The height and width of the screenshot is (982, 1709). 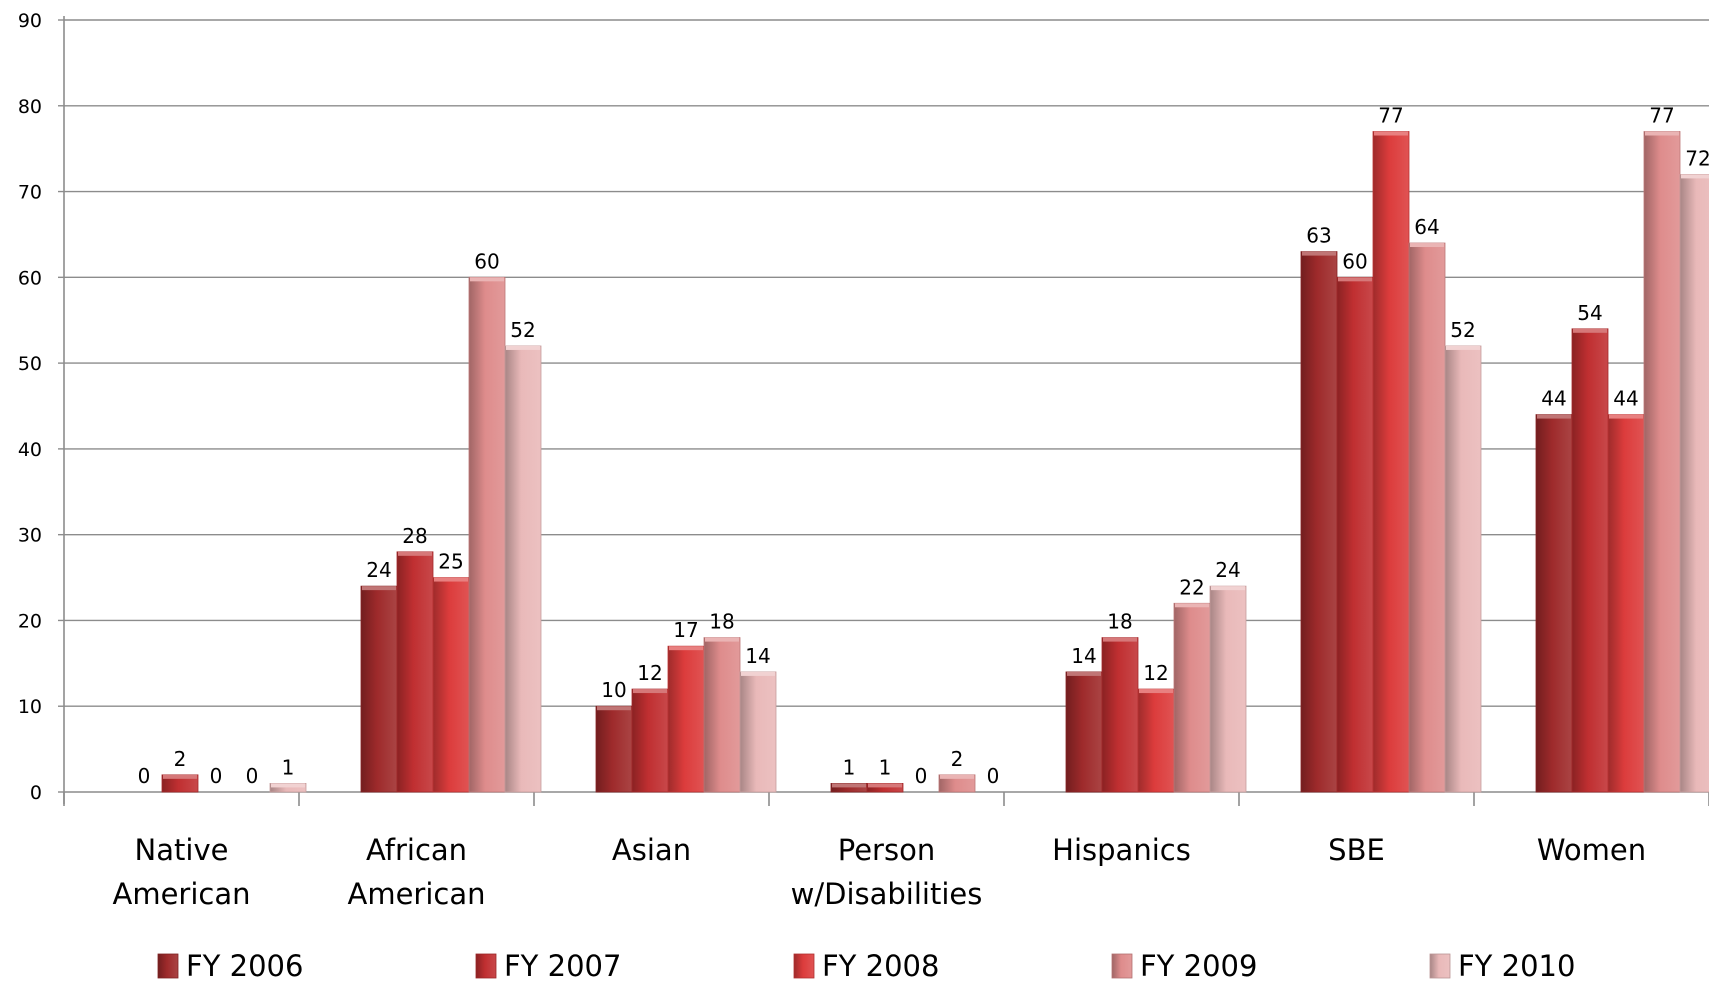 I want to click on y-tick-label: 80, so click(x=30, y=107).